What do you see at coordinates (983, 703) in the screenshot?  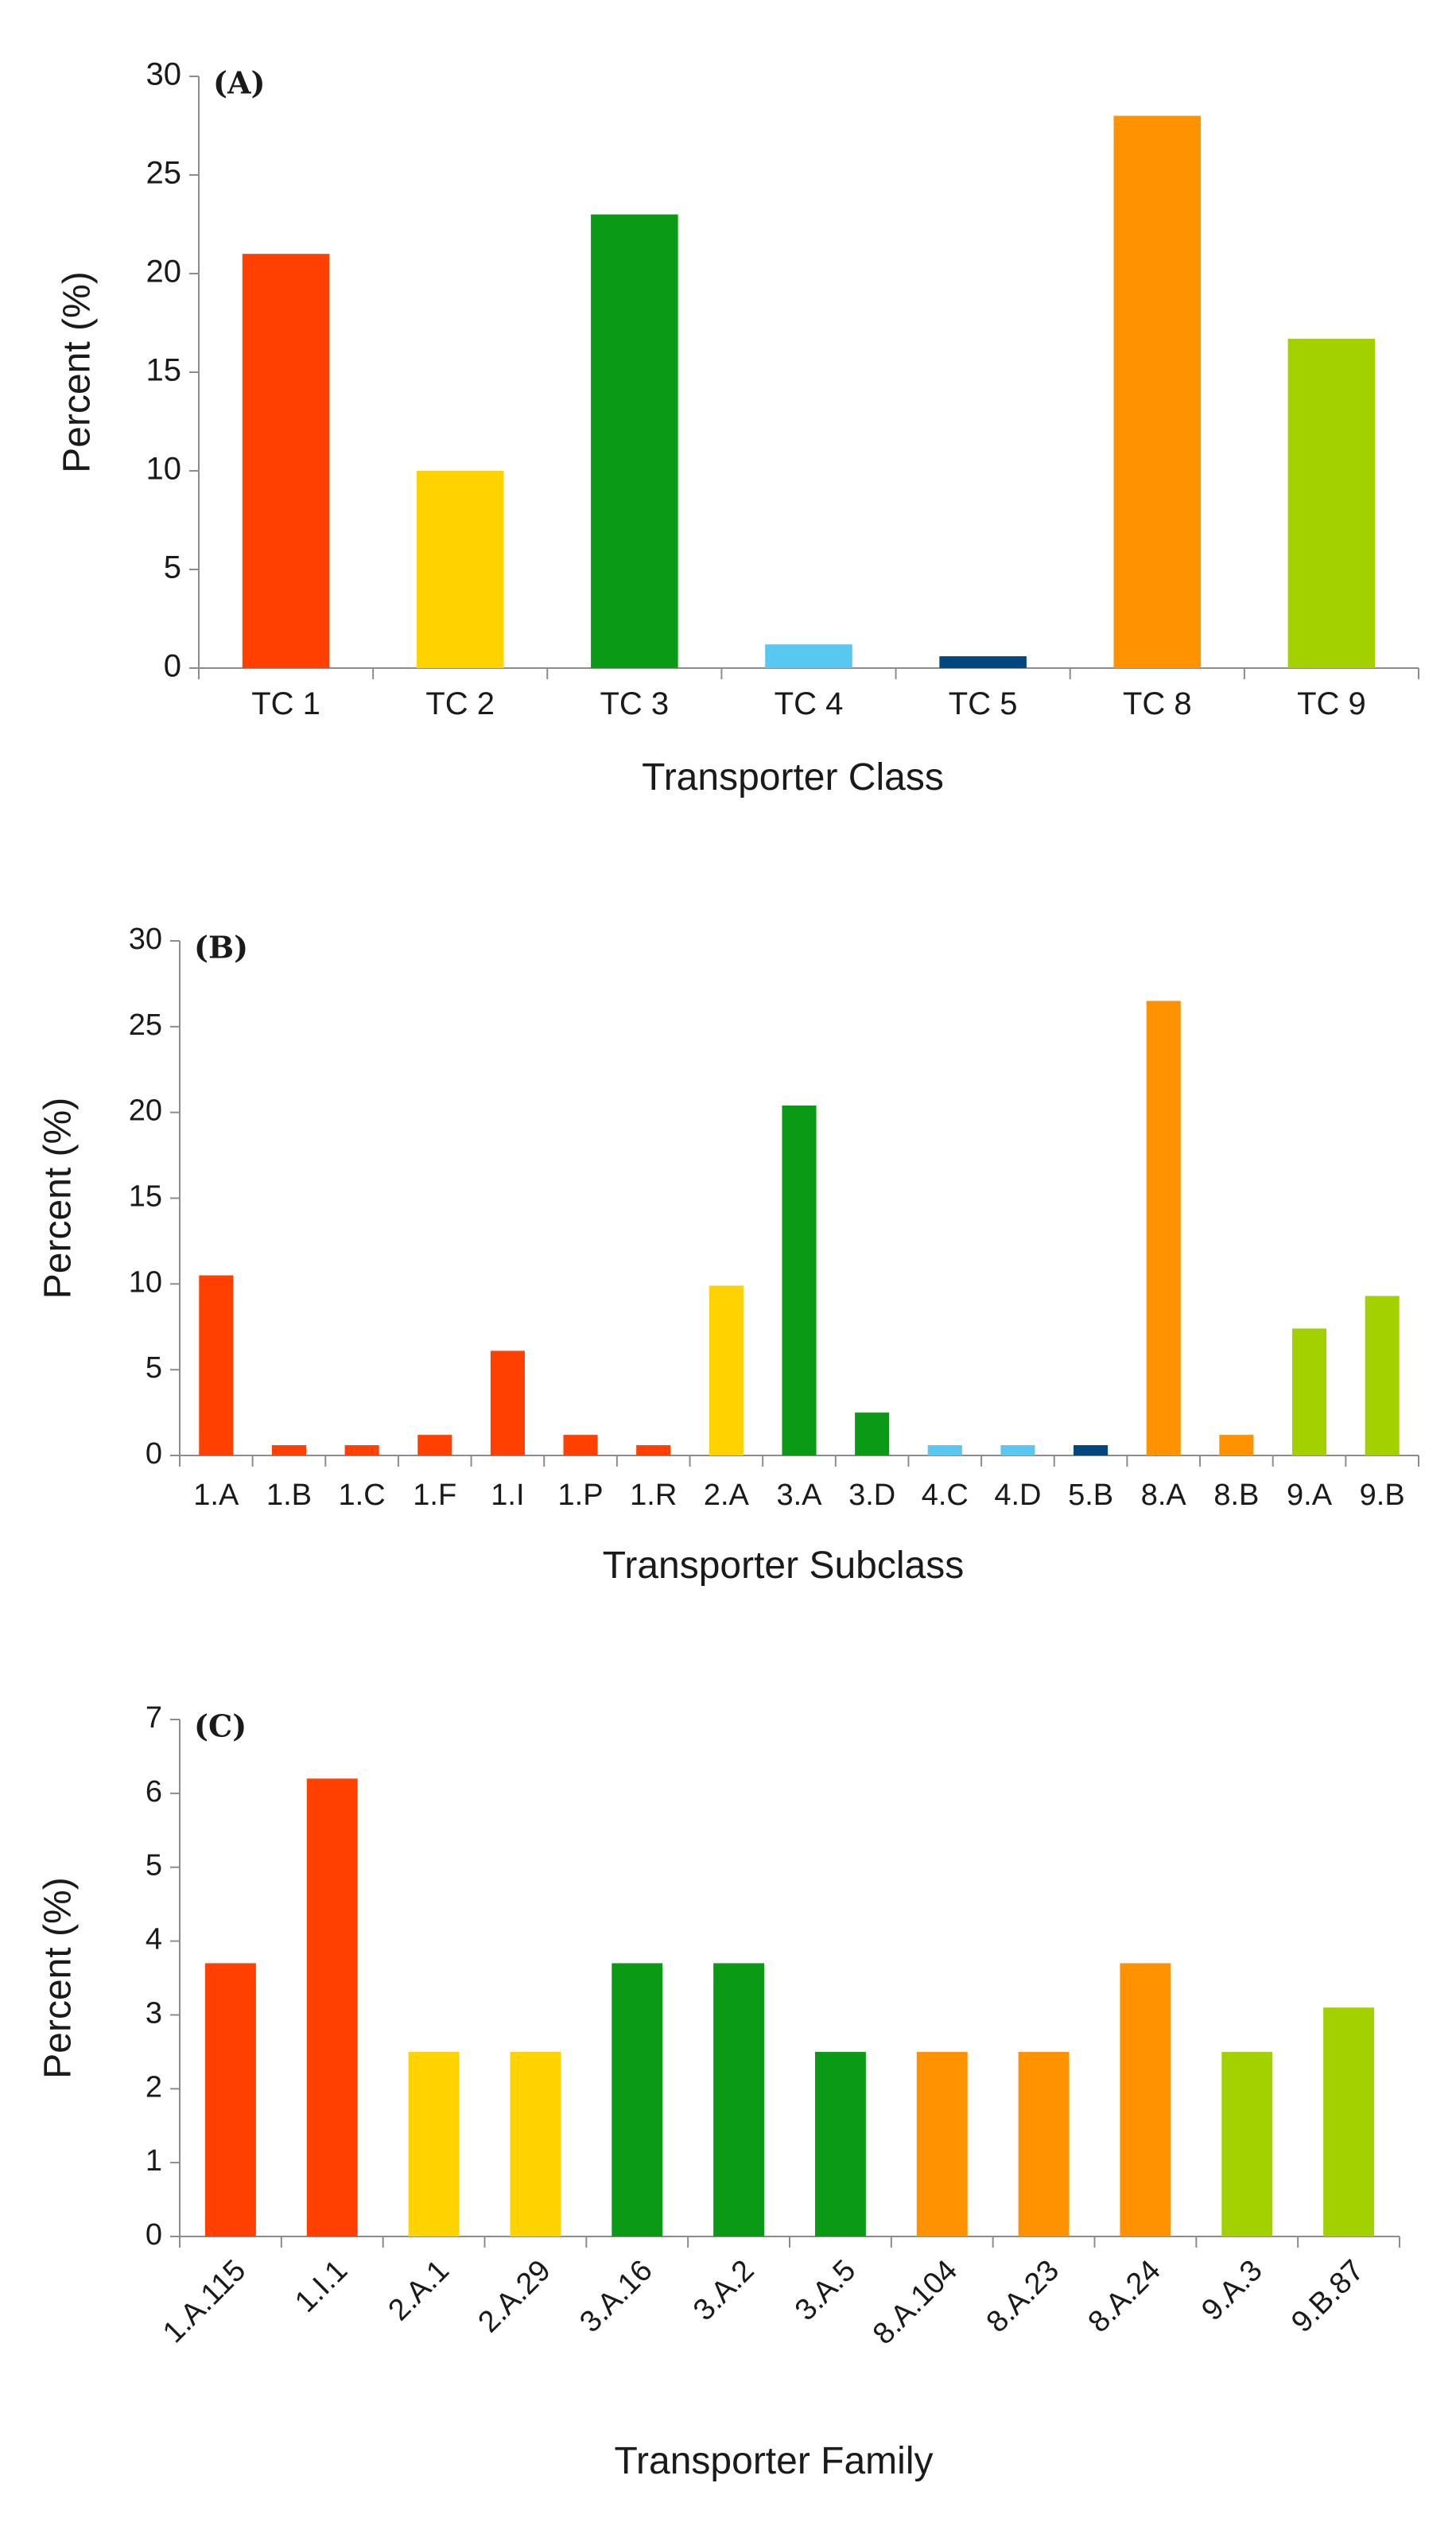 I see `x-category-label: TC 5` at bounding box center [983, 703].